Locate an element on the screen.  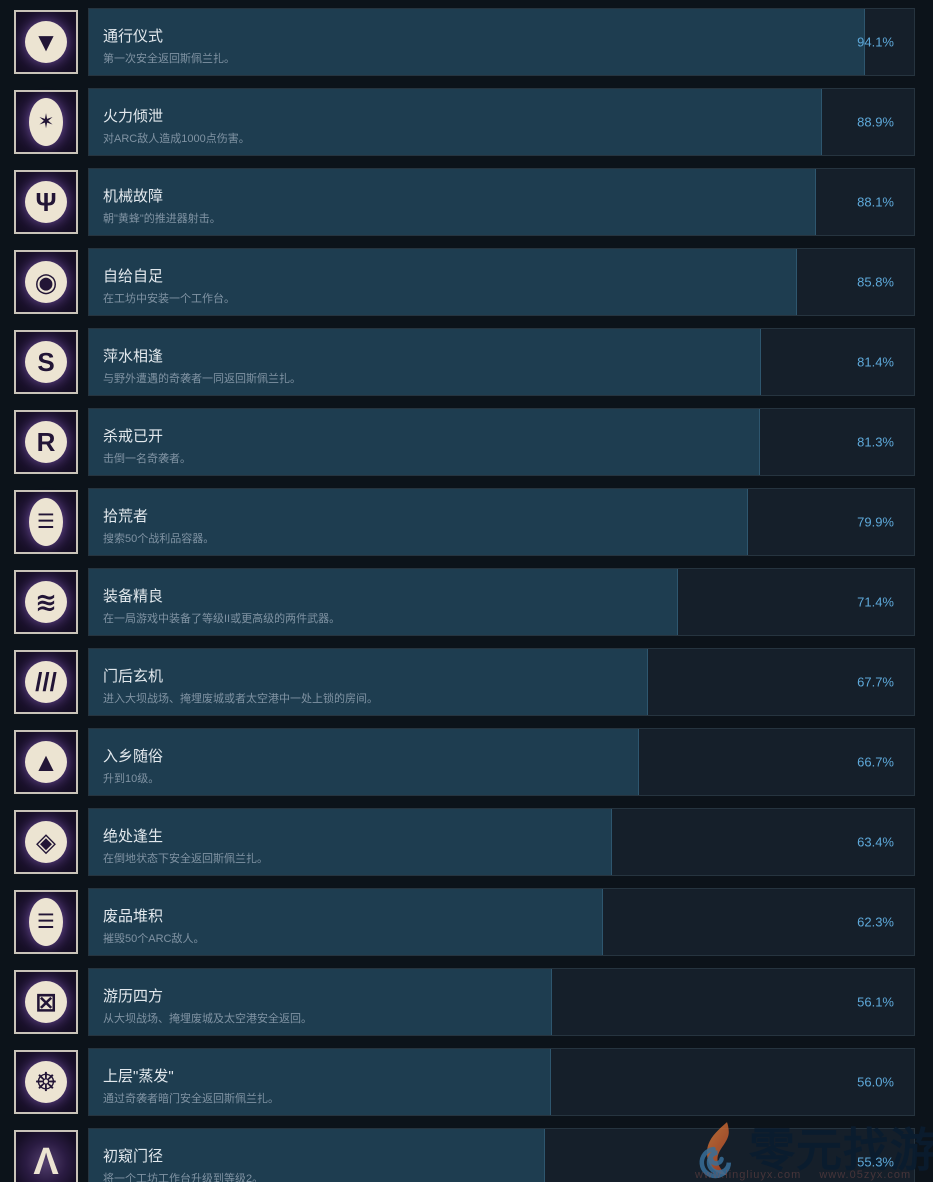
achievement-glyph-icon: ☸ is located at coordinates (46, 1082).